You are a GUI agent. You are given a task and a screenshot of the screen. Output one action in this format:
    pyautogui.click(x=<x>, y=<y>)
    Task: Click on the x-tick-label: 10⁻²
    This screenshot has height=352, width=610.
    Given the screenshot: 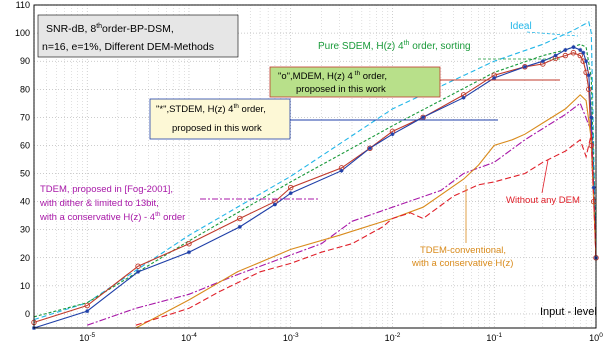 What is the action you would take?
    pyautogui.click(x=393, y=337)
    